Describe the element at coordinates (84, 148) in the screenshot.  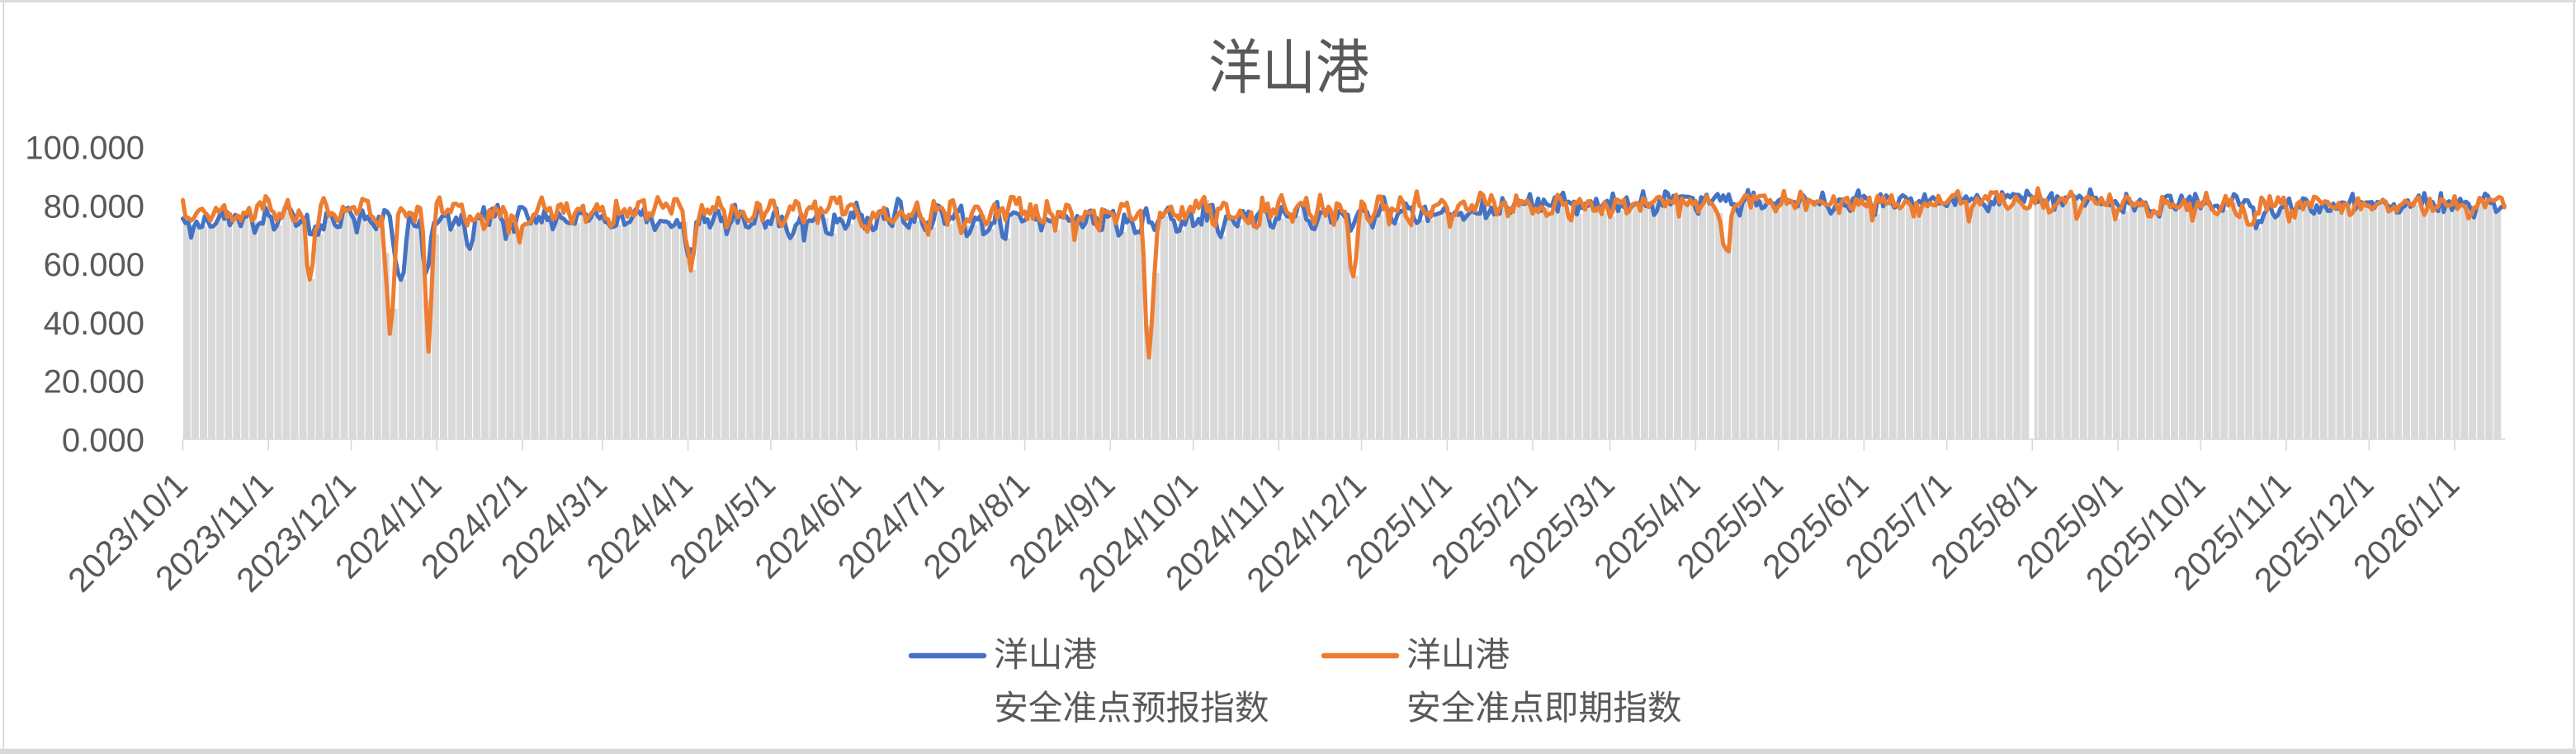
I see `svg-text: 100.000` at that location.